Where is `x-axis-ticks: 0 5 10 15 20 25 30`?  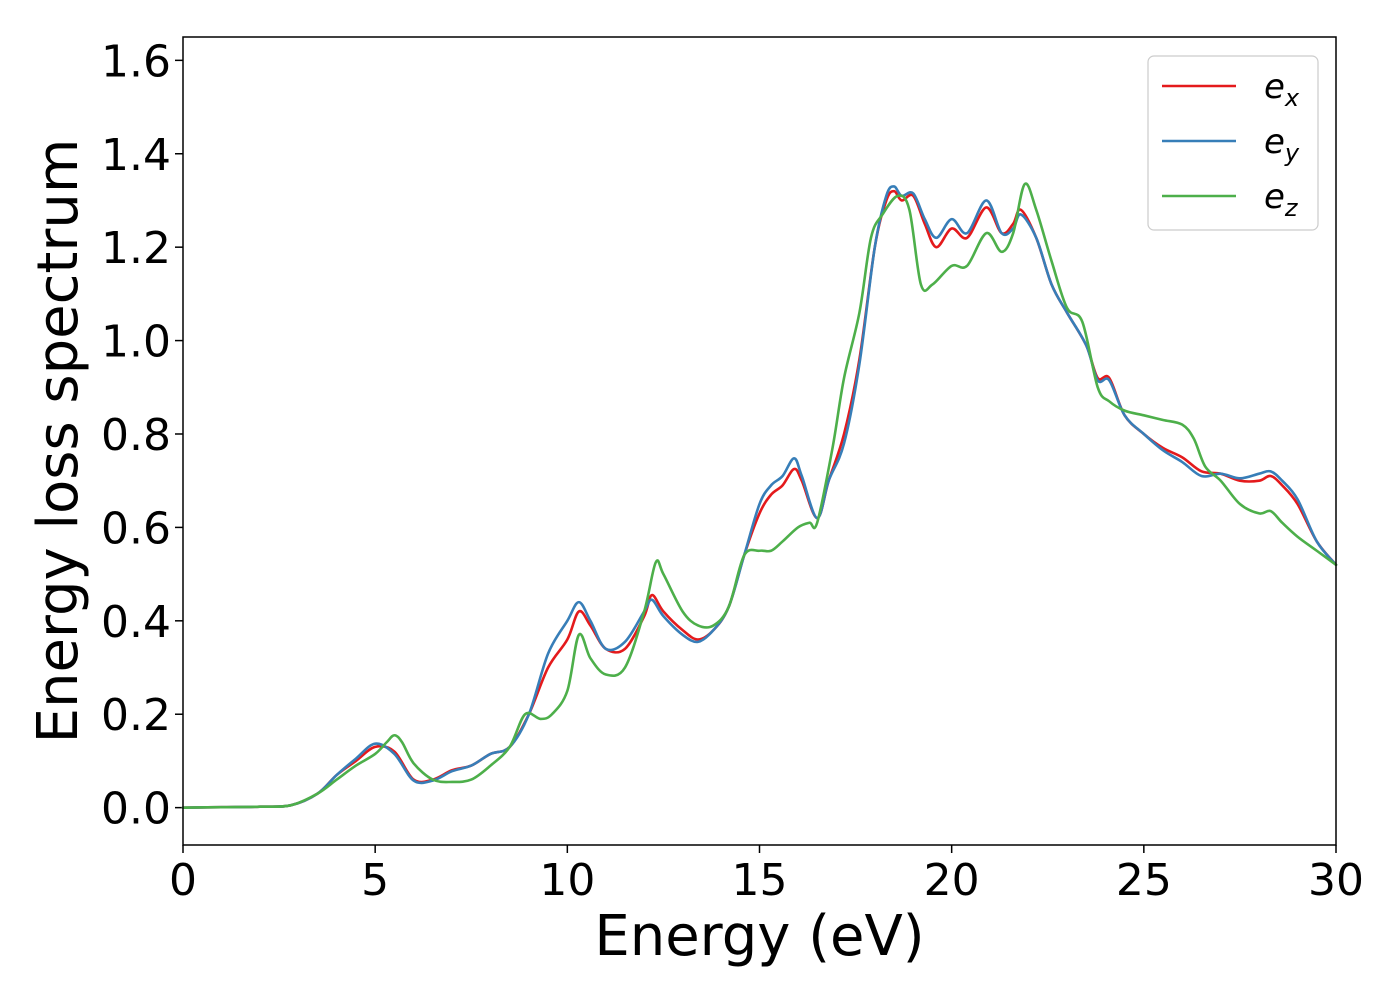
x-axis-ticks: 0 5 10 15 20 25 30 is located at coordinates (766, 875).